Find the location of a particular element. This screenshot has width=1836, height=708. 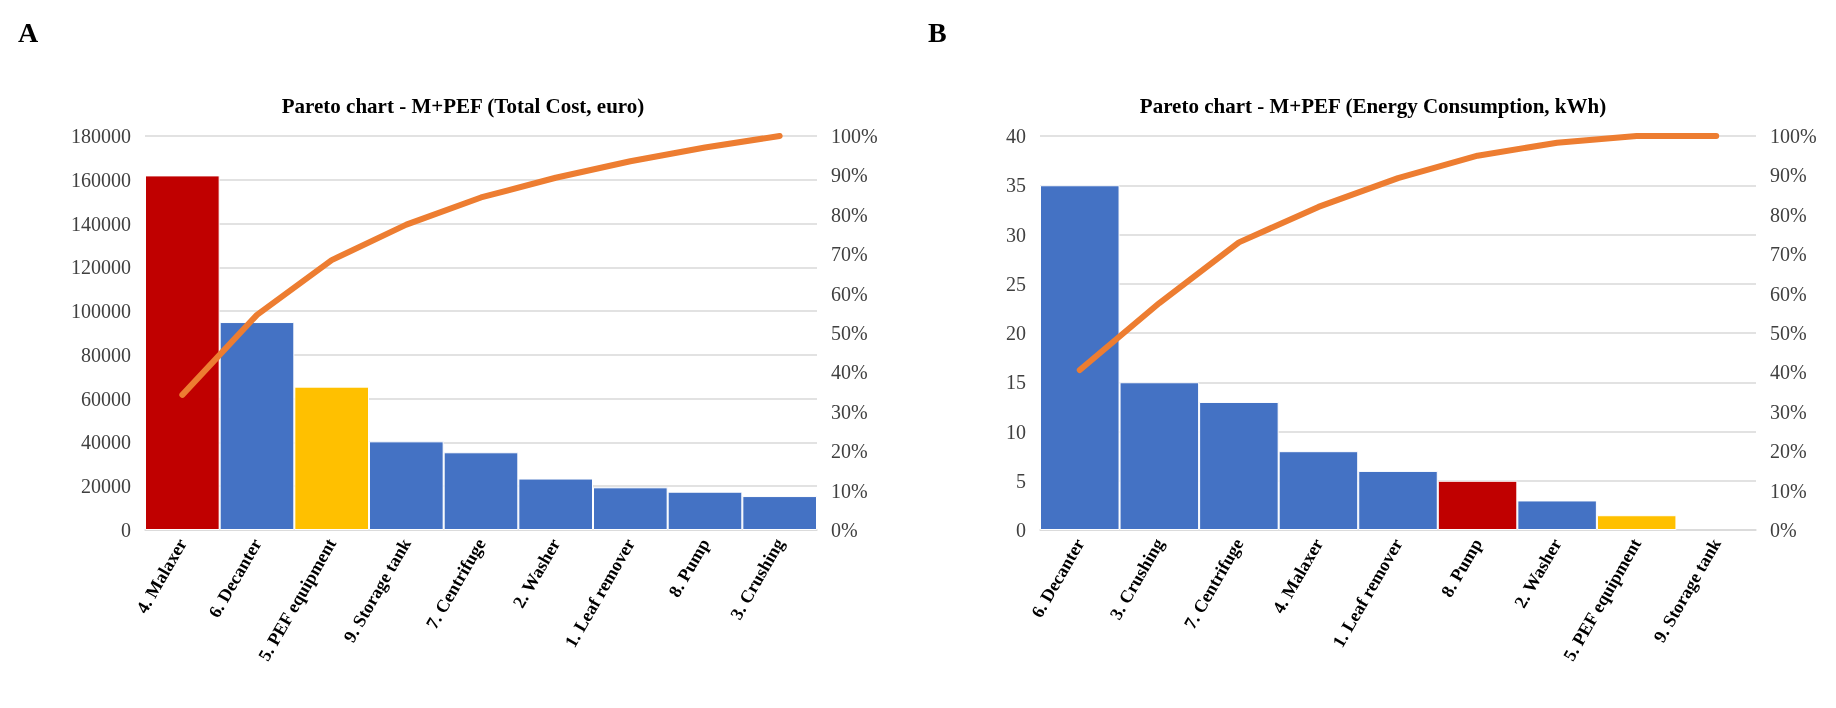

y-tick-label: 20000 is located at coordinates (106, 486).